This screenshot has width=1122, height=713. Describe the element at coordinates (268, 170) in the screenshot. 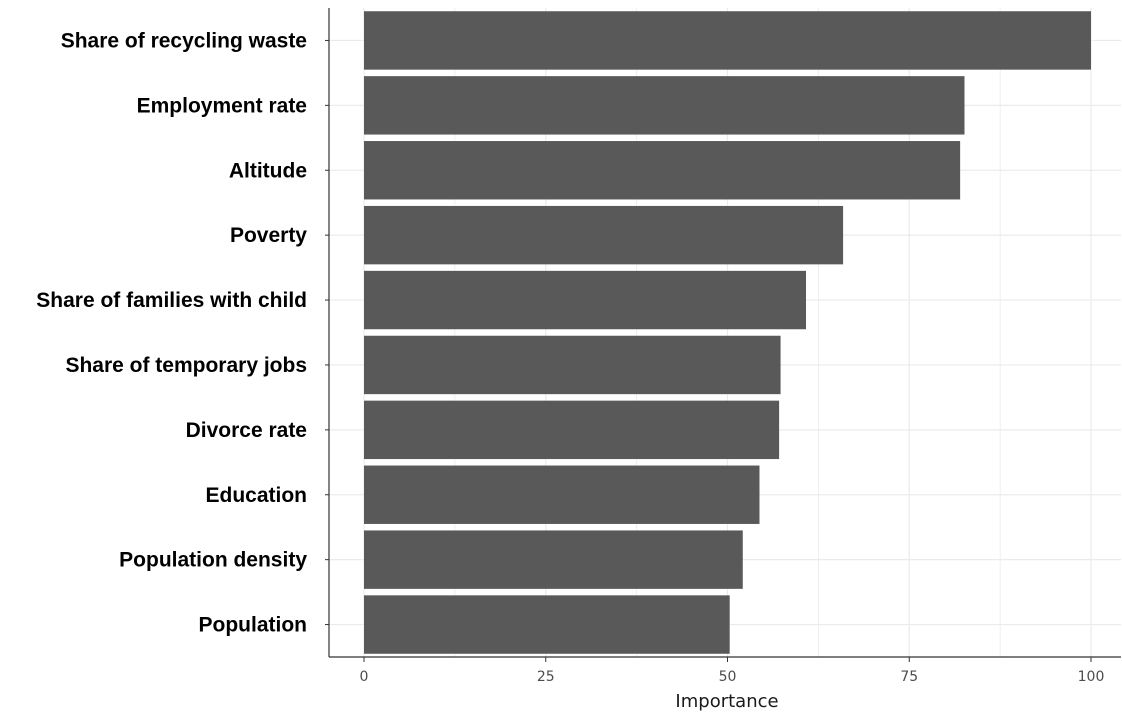

I see `category-label: Altitude` at that location.